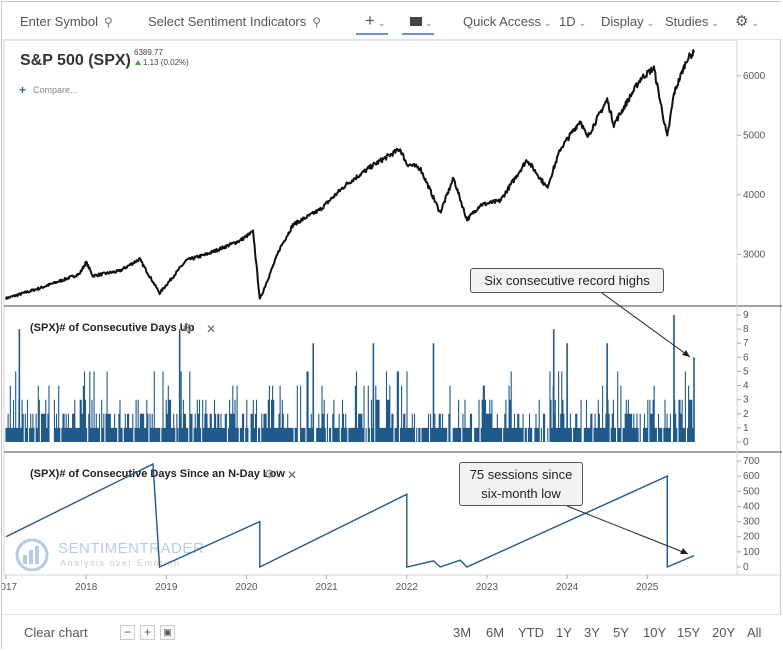 The width and height of the screenshot is (783, 651). I want to click on studies-label: Studies, so click(687, 21).